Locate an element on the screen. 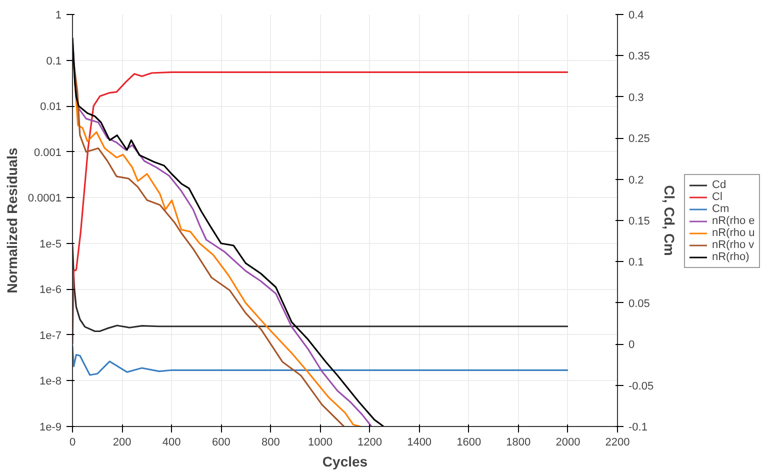 The image size is (765, 473). y2-tick-label: 0 is located at coordinates (631, 345).